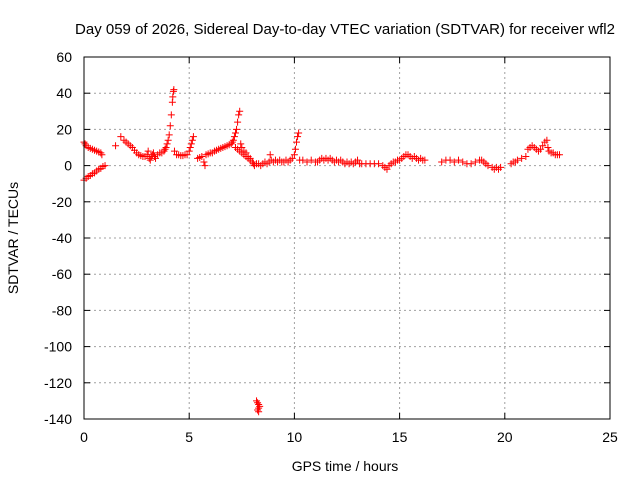 Image resolution: width=640 pixels, height=480 pixels. I want to click on y-tick-label: -40, so click(62, 238).